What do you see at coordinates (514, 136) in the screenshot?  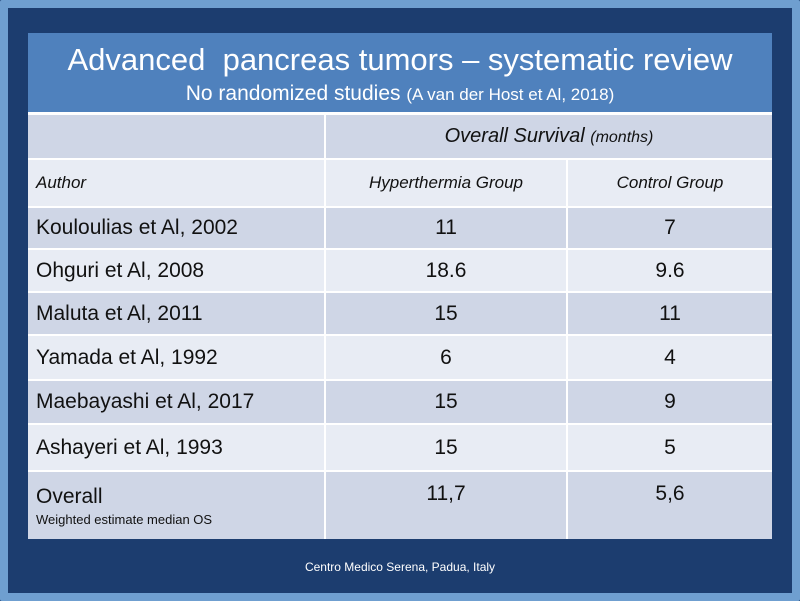 I see `overall-survival-label: Overall Survival` at bounding box center [514, 136].